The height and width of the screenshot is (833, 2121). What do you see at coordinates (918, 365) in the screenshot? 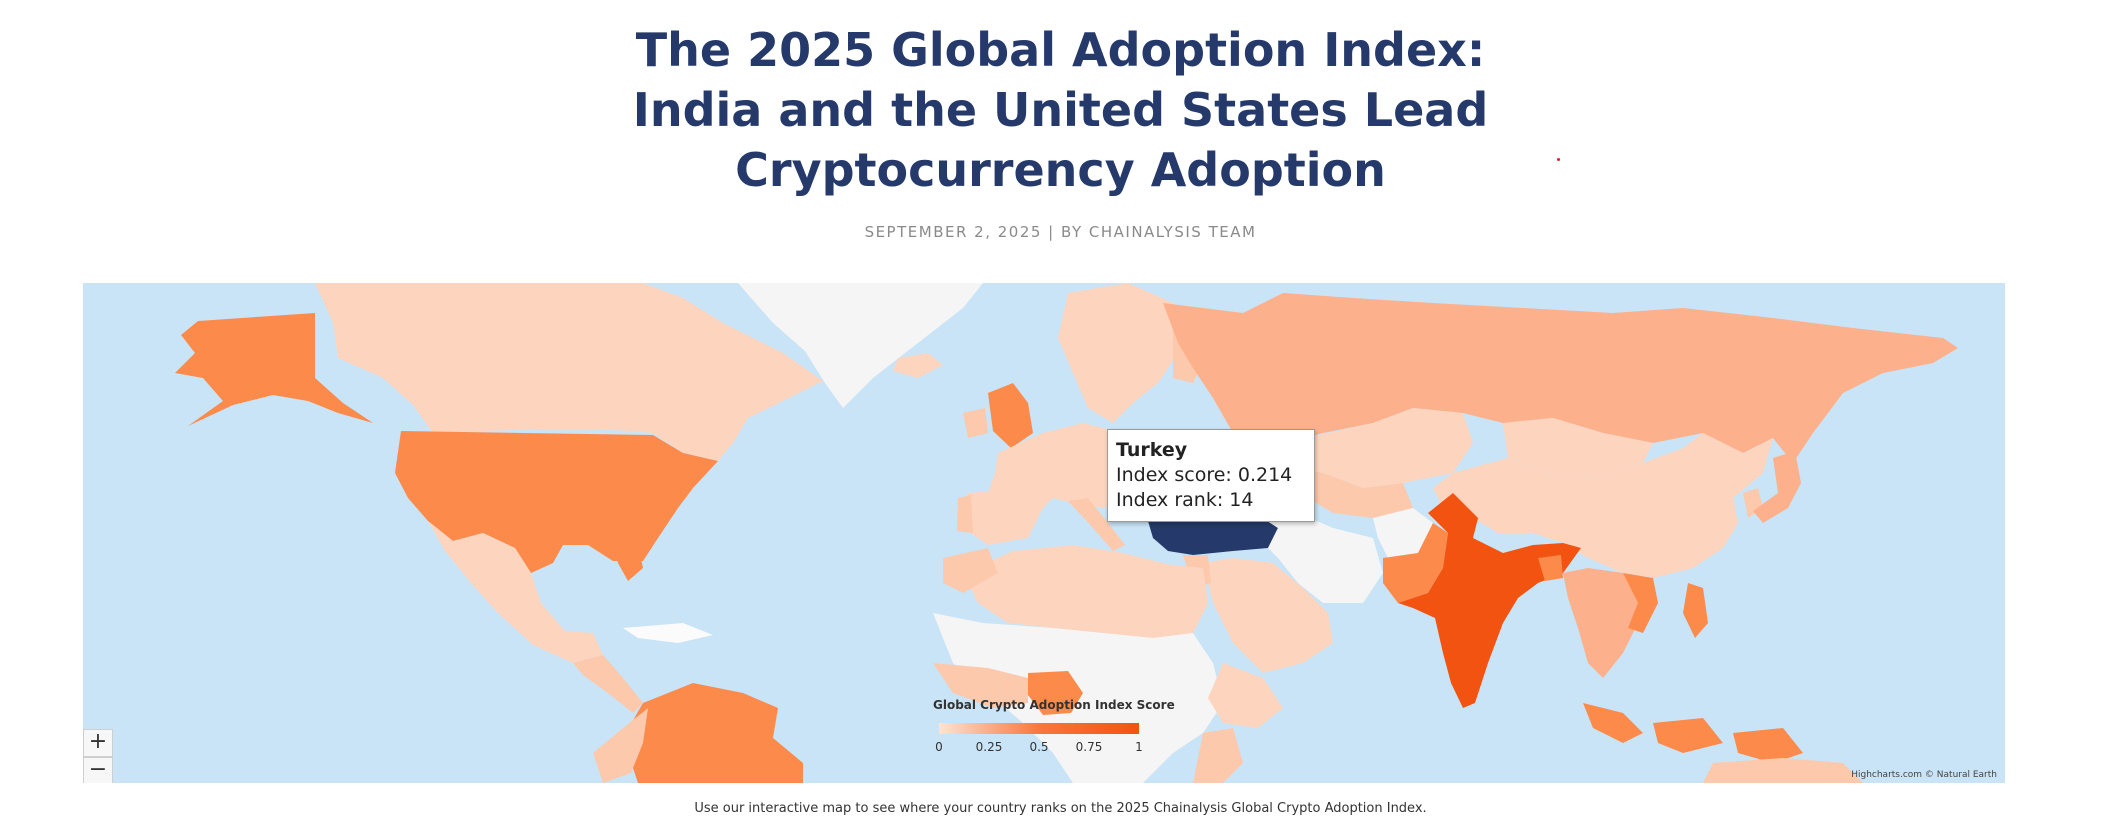
I see `country-iceland` at bounding box center [918, 365].